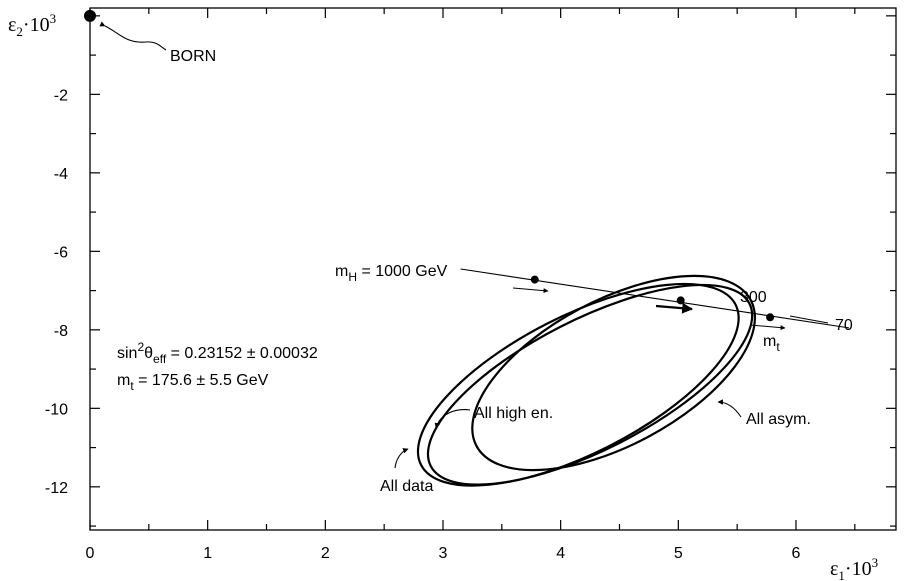 The image size is (904, 581). I want to click on y-tick-label: -10, so click(56, 409).